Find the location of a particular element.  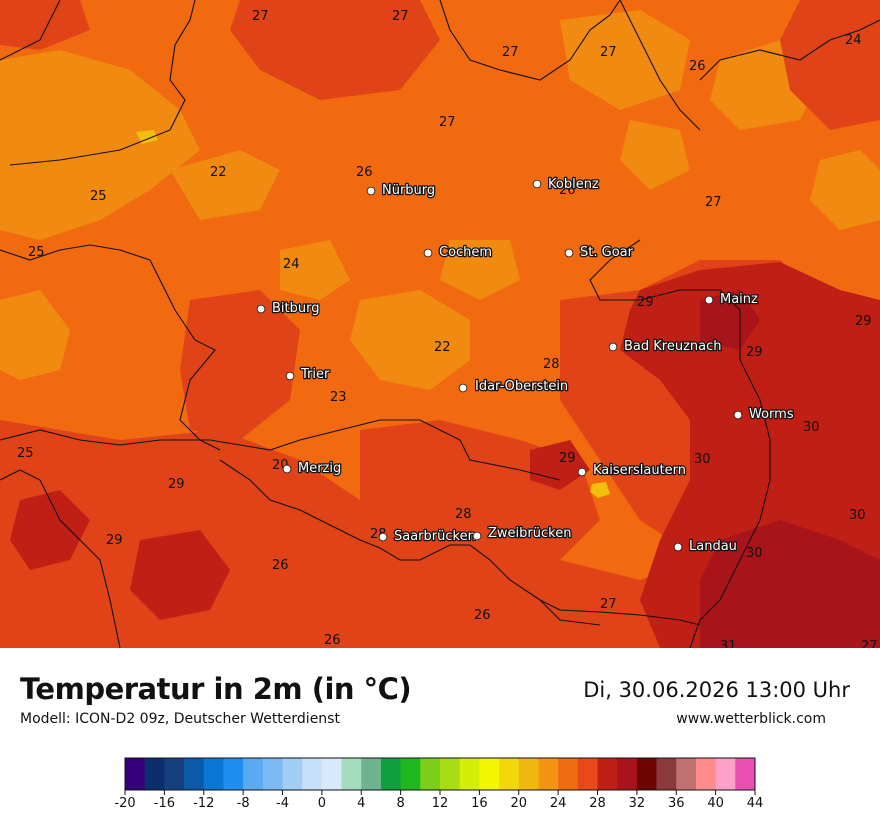

city-saarbruecken: Saarbrücken is located at coordinates (427, 536).